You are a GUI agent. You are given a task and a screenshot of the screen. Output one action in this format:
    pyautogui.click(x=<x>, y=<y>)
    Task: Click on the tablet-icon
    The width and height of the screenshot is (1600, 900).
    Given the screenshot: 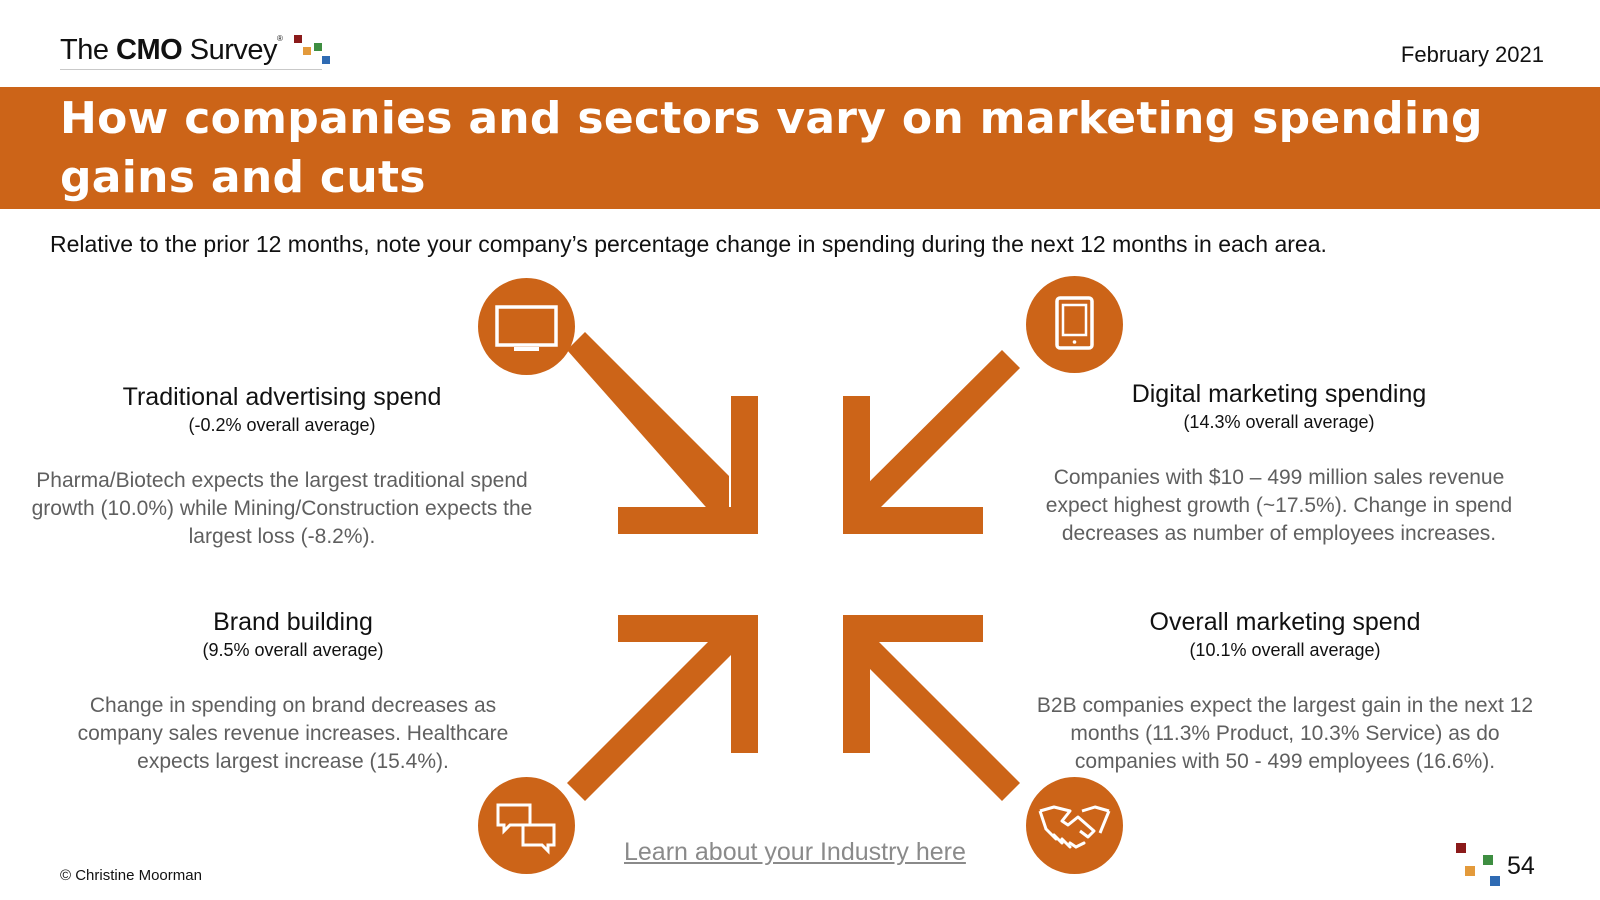 What is the action you would take?
    pyautogui.click(x=1074, y=324)
    